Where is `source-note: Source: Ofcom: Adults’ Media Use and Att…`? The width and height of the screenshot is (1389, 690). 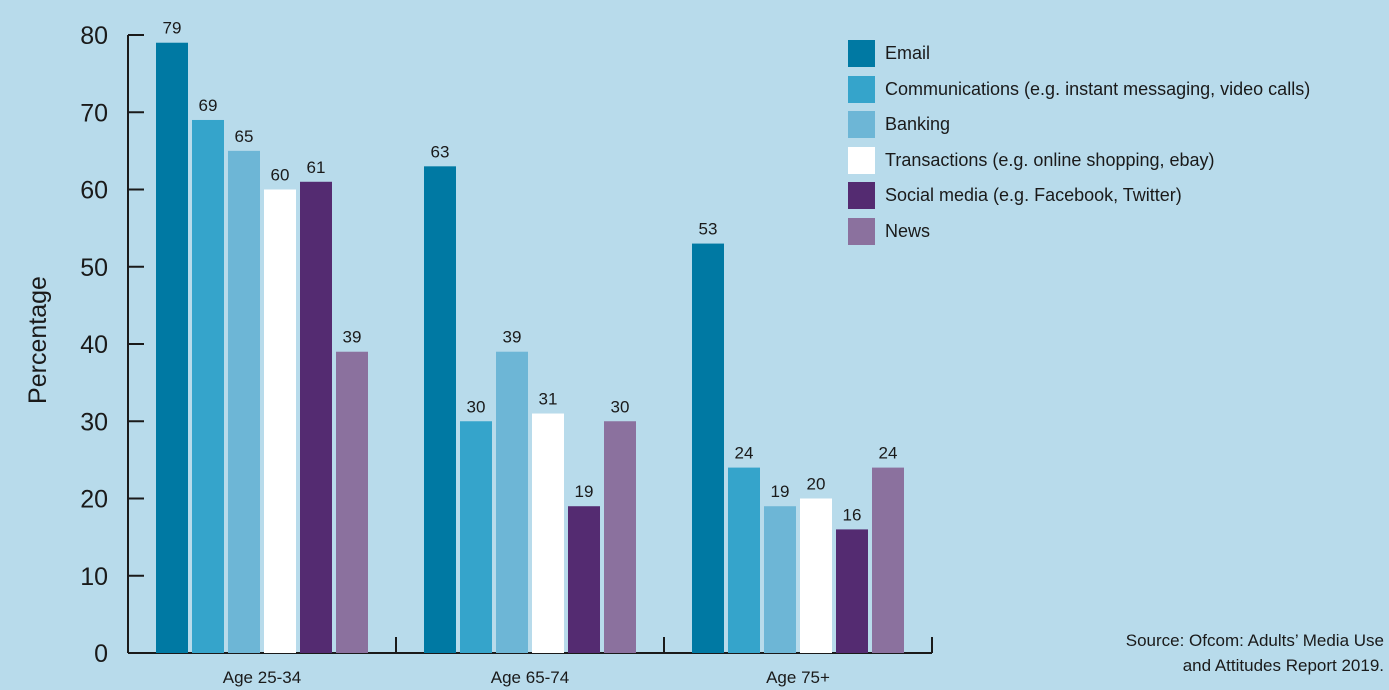 source-note: Source: Ofcom: Adults’ Media Use and Att… is located at coordinates (1255, 653).